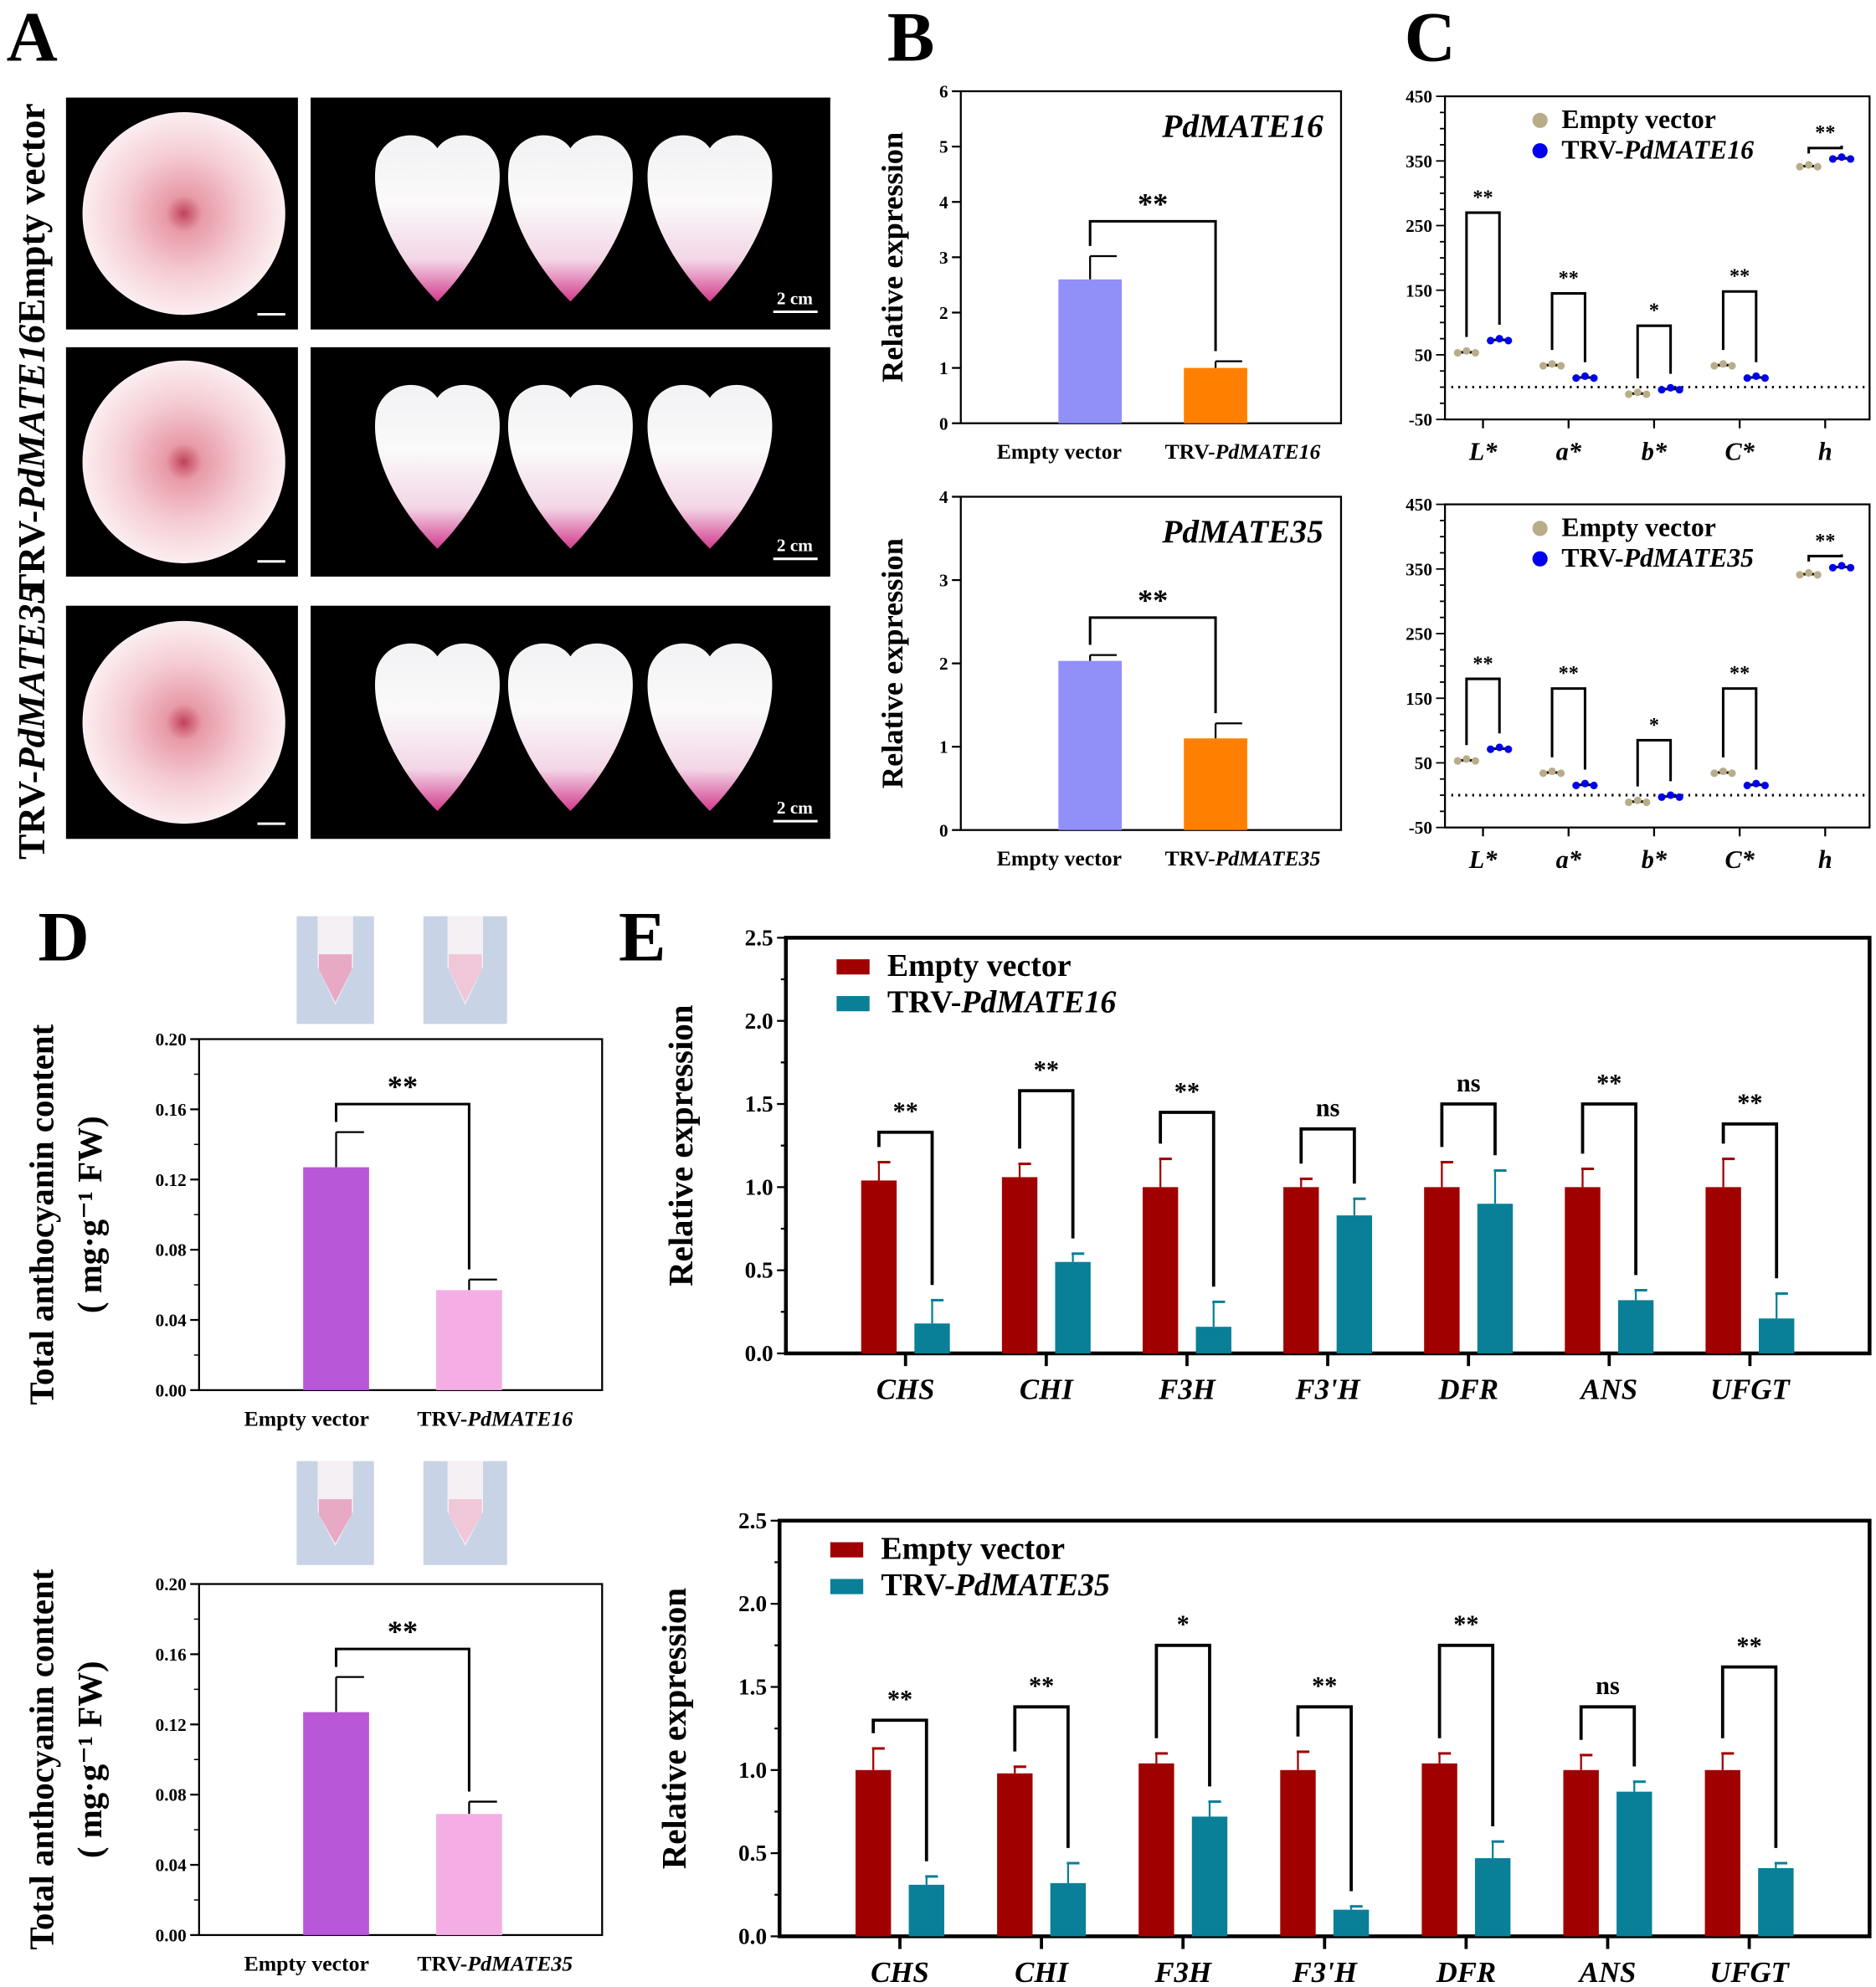  What do you see at coordinates (943, 368) in the screenshot?
I see `y-tick-label: 1` at bounding box center [943, 368].